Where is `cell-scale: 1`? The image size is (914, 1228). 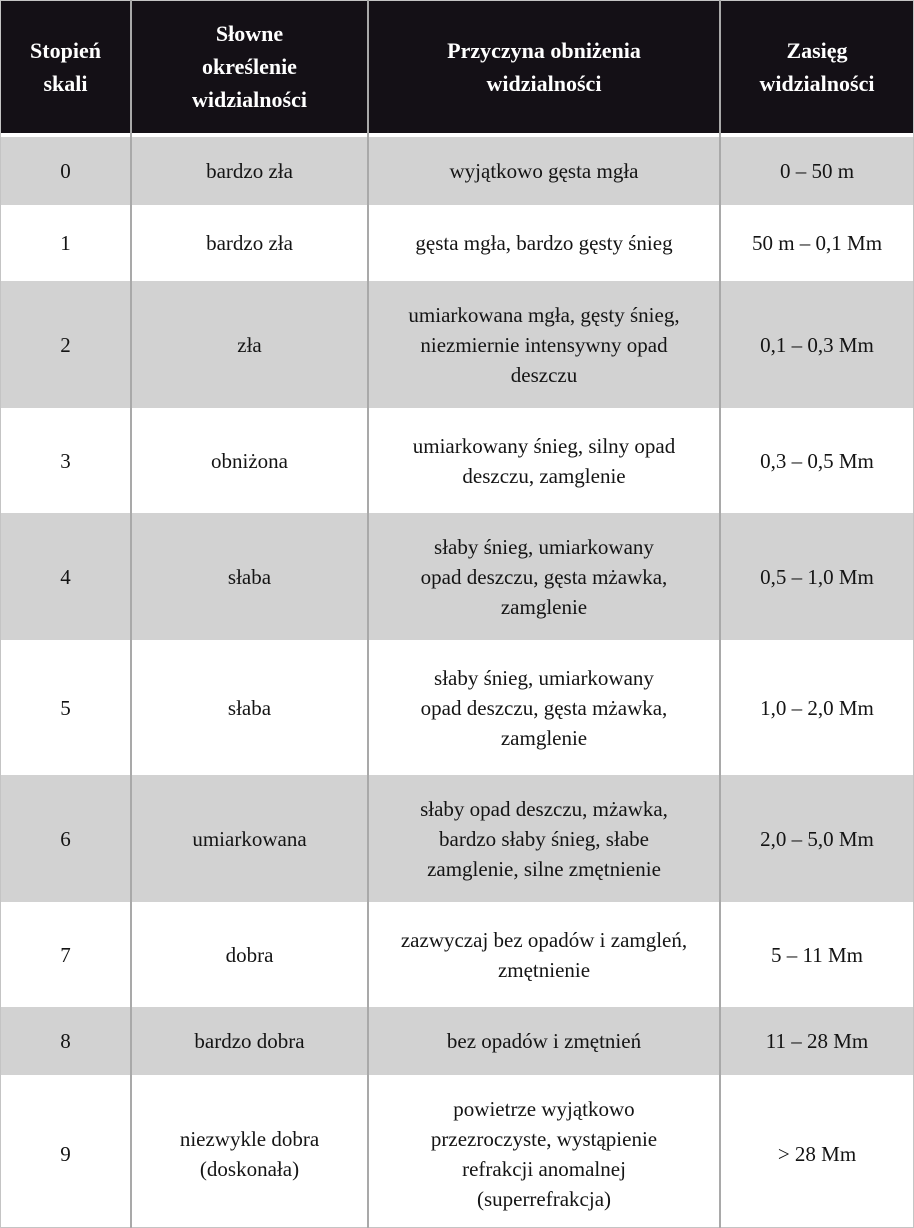
cell-scale: 1 is located at coordinates (65, 243).